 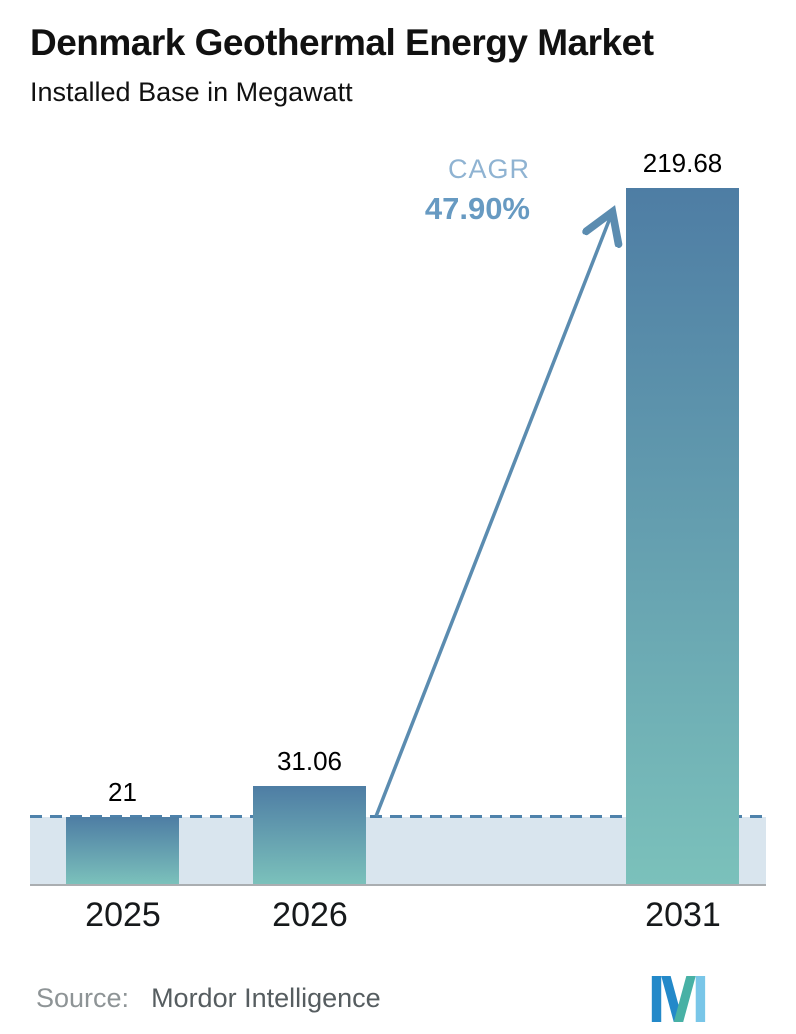 What do you see at coordinates (398, 915) in the screenshot?
I see `x-axis-labels: 2025 2026 2031` at bounding box center [398, 915].